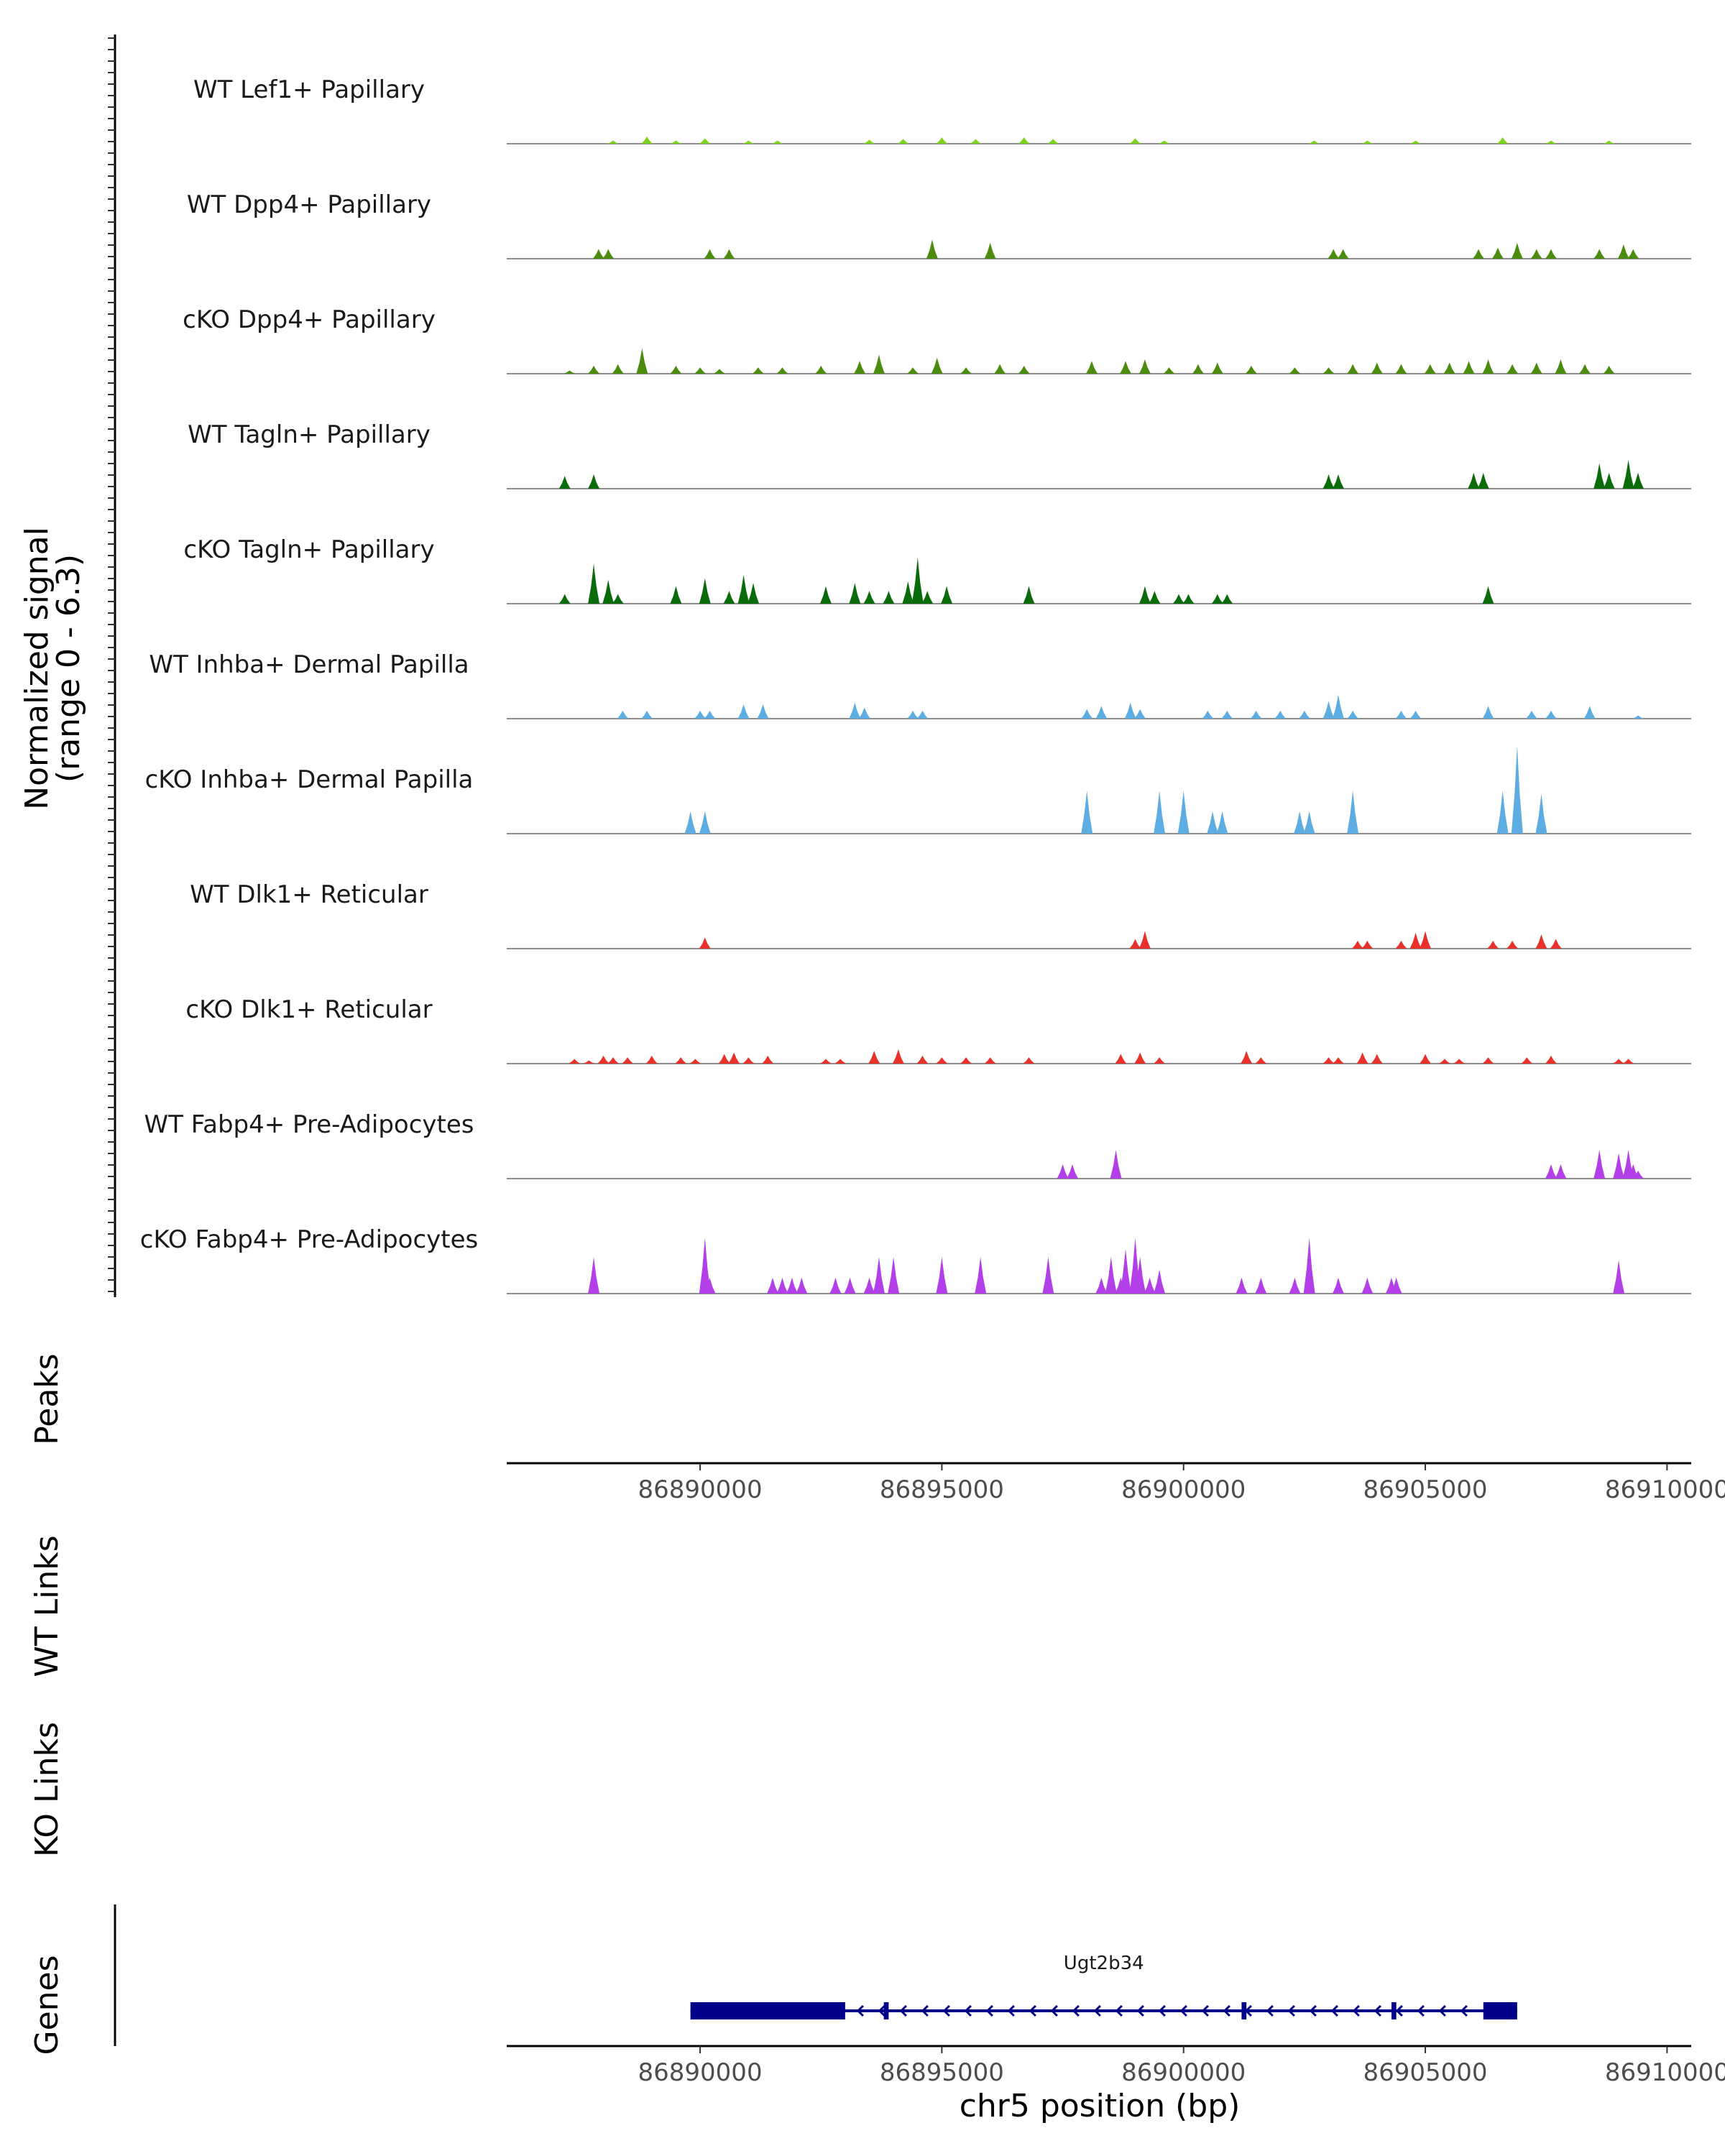 The width and height of the screenshot is (1725, 2156). Describe the element at coordinates (309, 319) in the screenshot. I see `track-label: cKO Dpp4+ Papillary` at that location.